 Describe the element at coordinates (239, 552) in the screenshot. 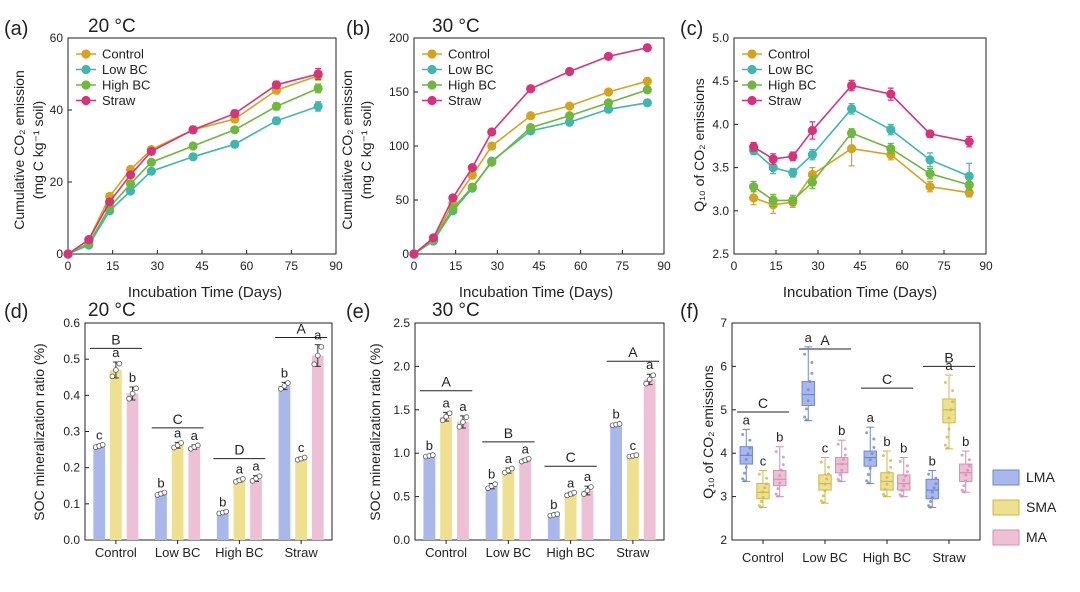

I see `category-label: High BC` at that location.